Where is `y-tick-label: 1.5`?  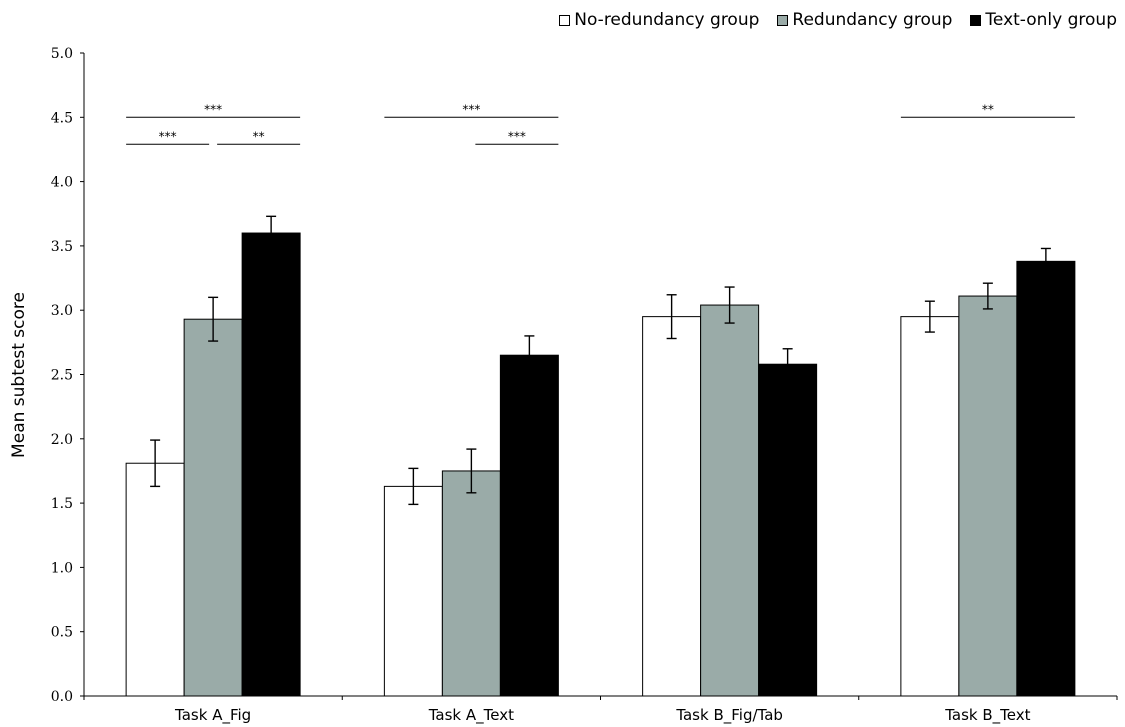
y-tick-label: 1.5 is located at coordinates (62, 504).